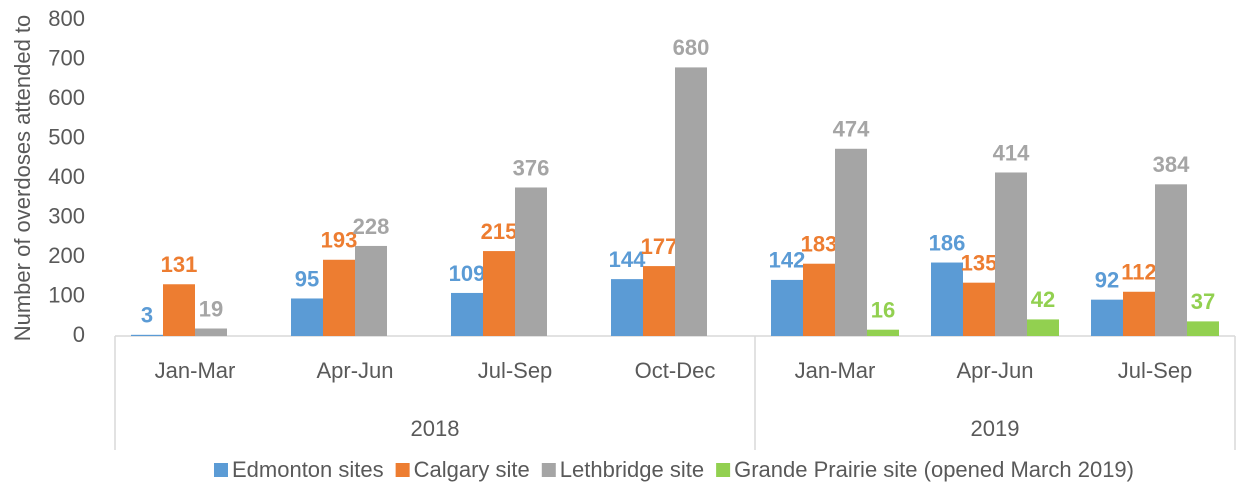 The height and width of the screenshot is (491, 1254). What do you see at coordinates (179, 264) in the screenshot?
I see `data-label: 131` at bounding box center [179, 264].